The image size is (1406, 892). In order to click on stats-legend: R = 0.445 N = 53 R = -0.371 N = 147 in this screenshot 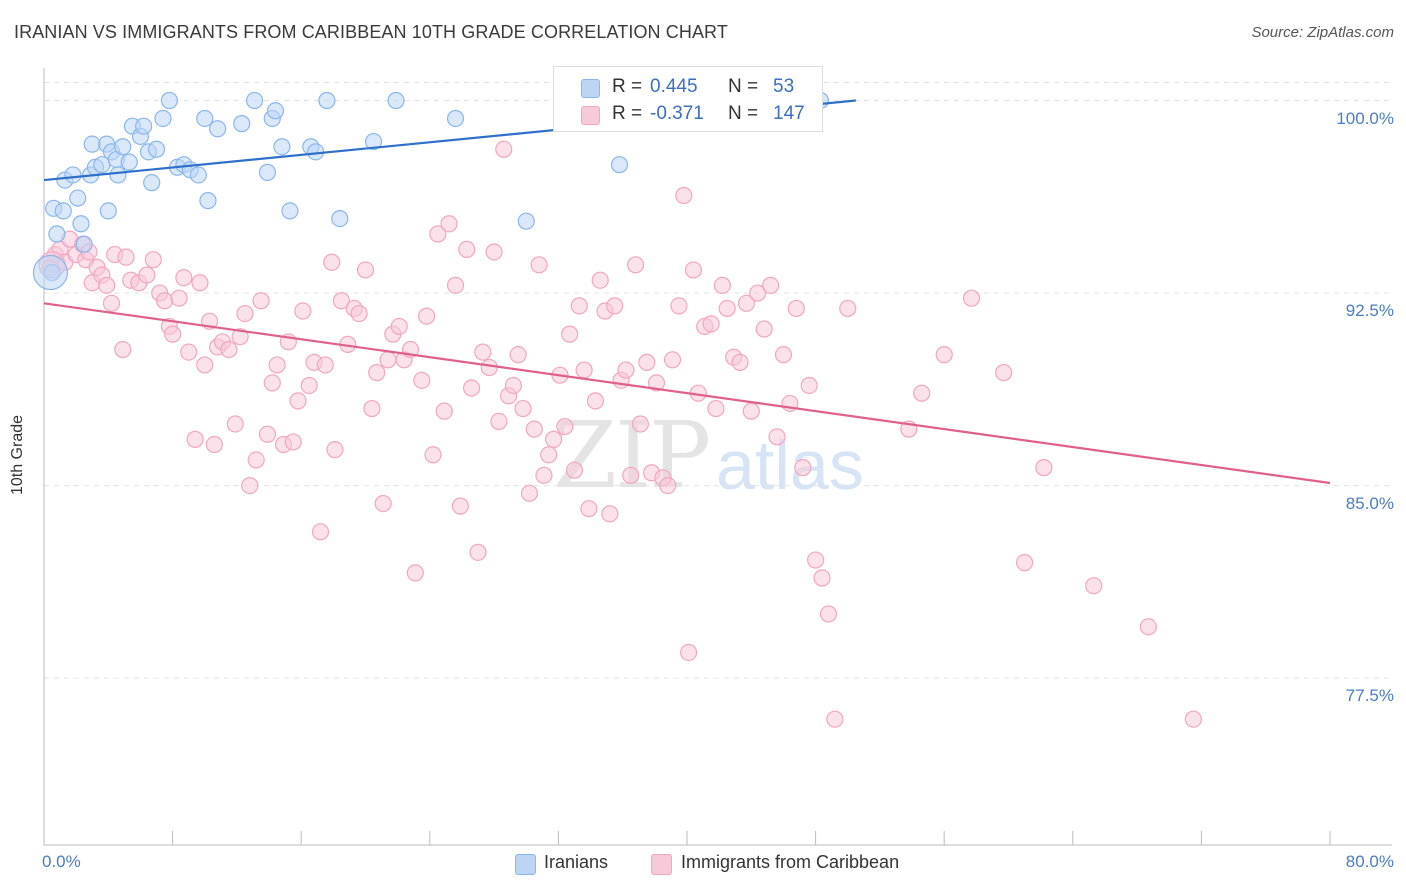, I will do `click(688, 99)`.